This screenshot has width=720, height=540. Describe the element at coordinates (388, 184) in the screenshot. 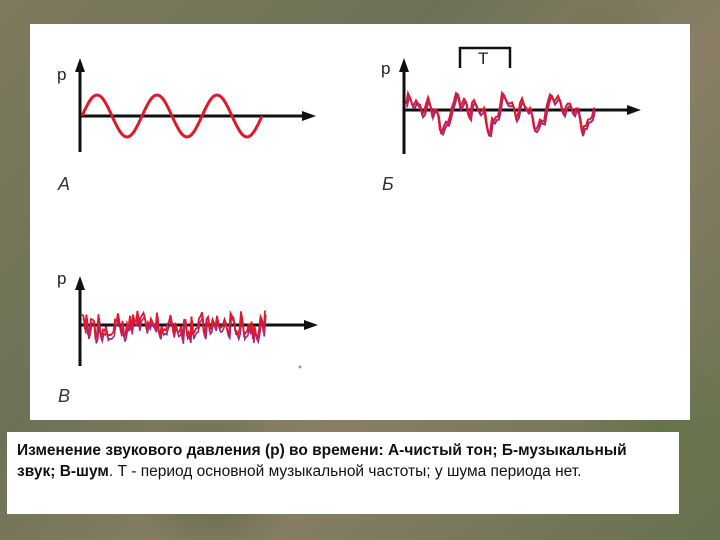

I see `b-panel-label: Б` at that location.